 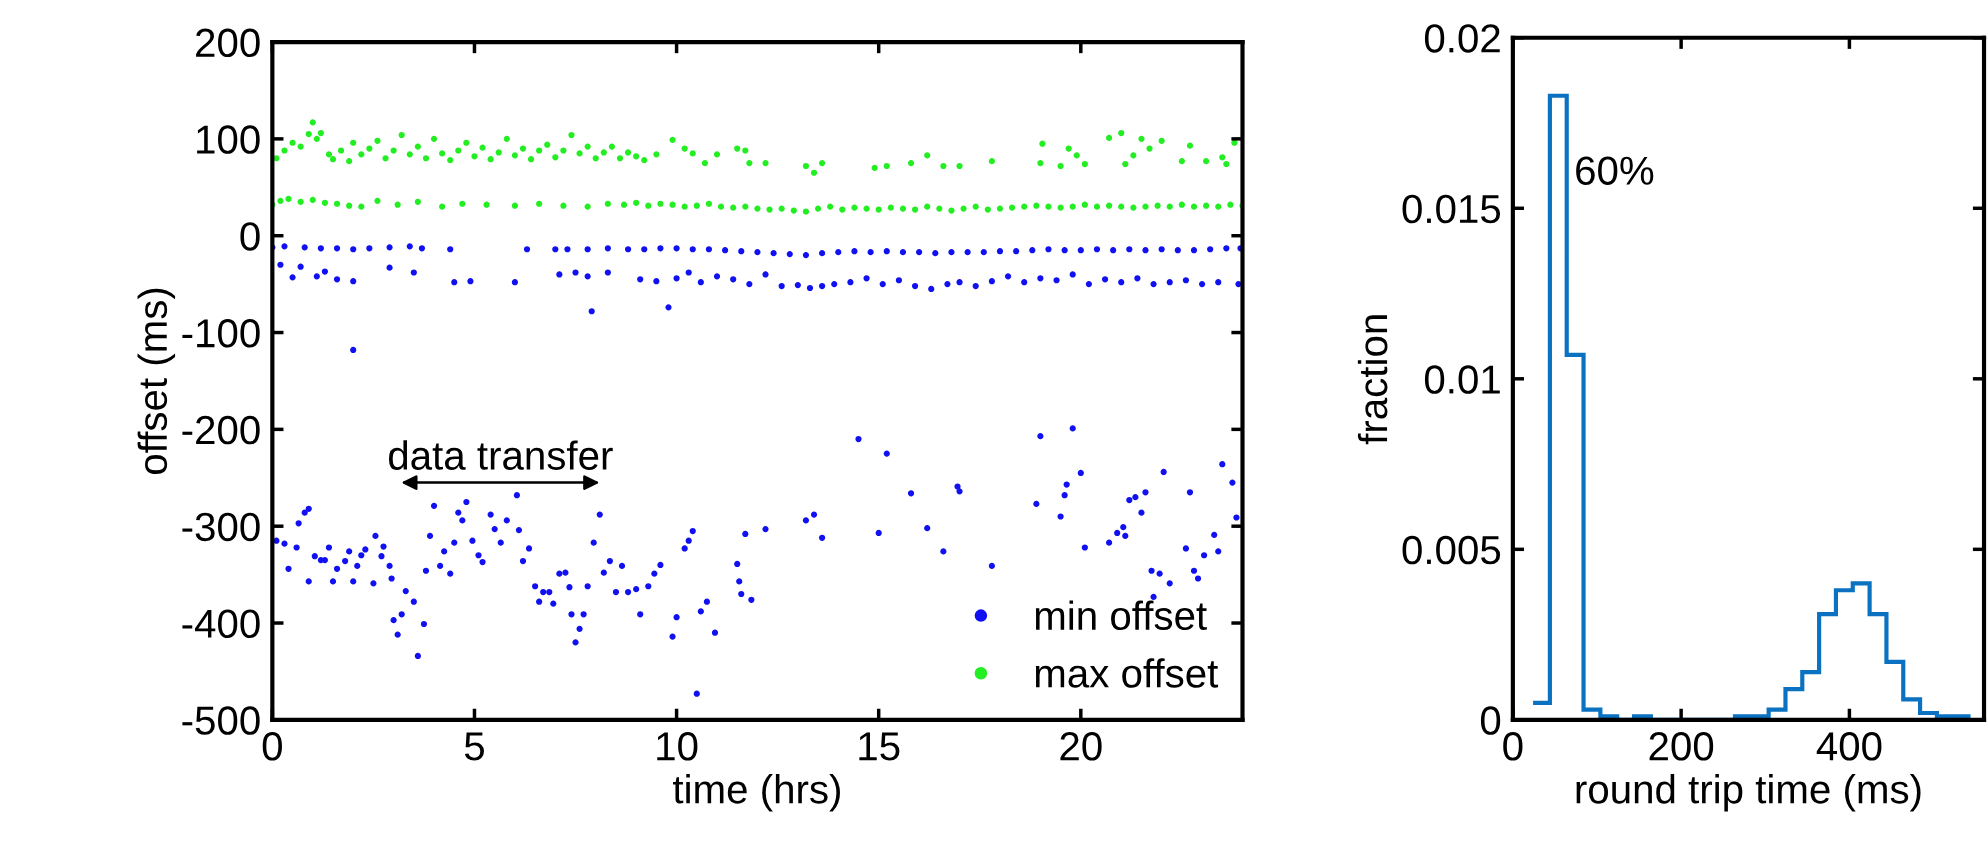 I want to click on legend-label: min offset, so click(x=1121, y=615).